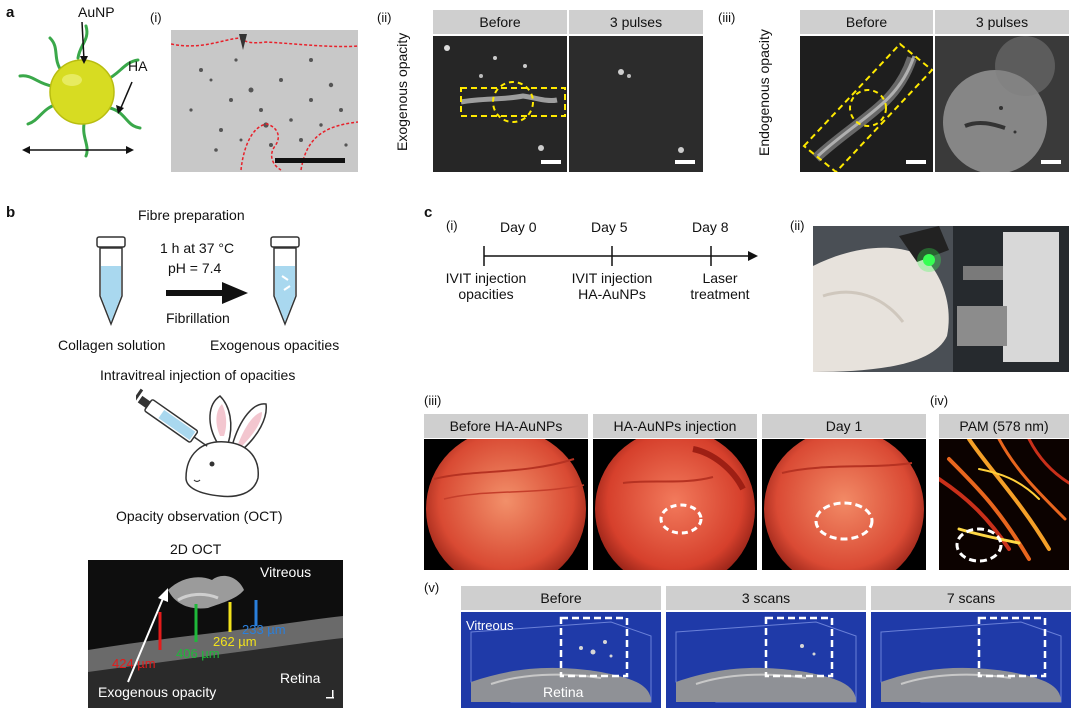  What do you see at coordinates (198, 375) in the screenshot?
I see `intravitreal-injection-label: Intravitreal injection of opacities` at bounding box center [198, 375].